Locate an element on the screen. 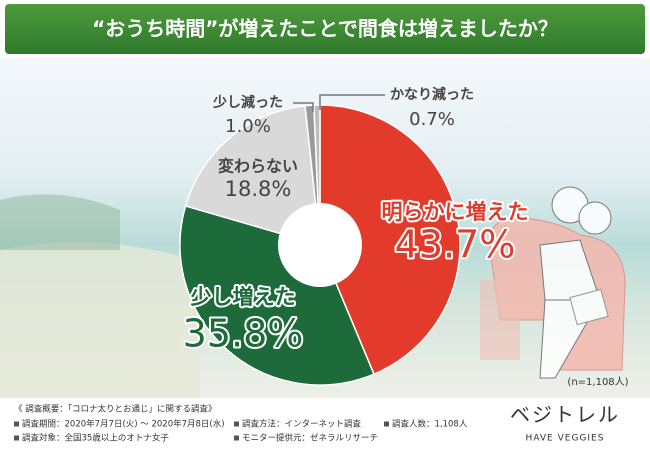 The image size is (650, 454). footer-item: モニター提供元：ゼネラルリサーチ is located at coordinates (310, 438).